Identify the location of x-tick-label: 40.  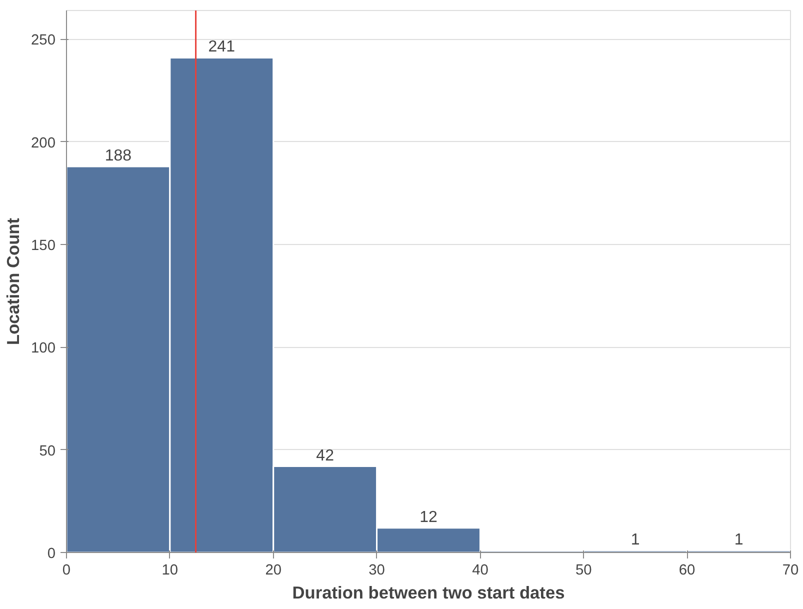
(480, 570).